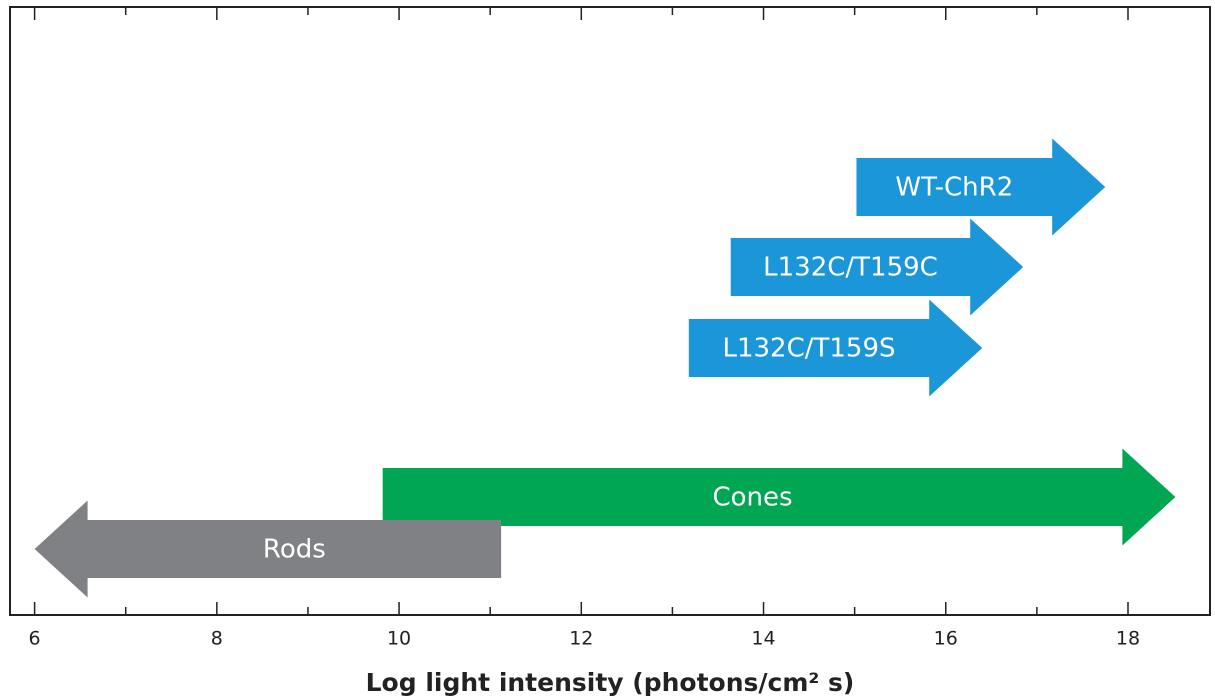 Image resolution: width=1215 pixels, height=700 pixels. I want to click on x-tick-label: 14, so click(763, 639).